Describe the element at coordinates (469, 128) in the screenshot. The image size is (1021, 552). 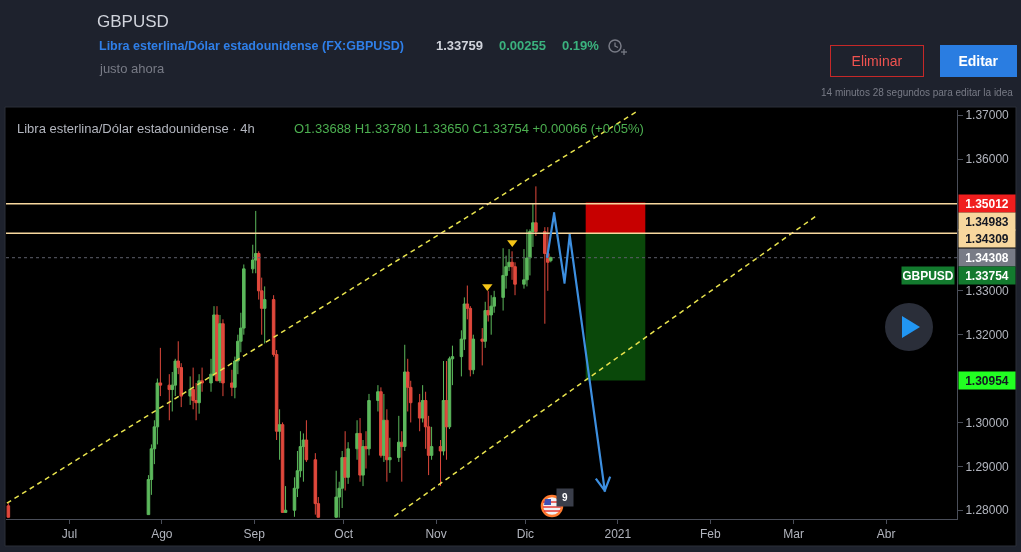
I see `annotation: O1.33688 H1.33780 L1.33650 C1.33754 +0.00066 (+0.05%)` at that location.